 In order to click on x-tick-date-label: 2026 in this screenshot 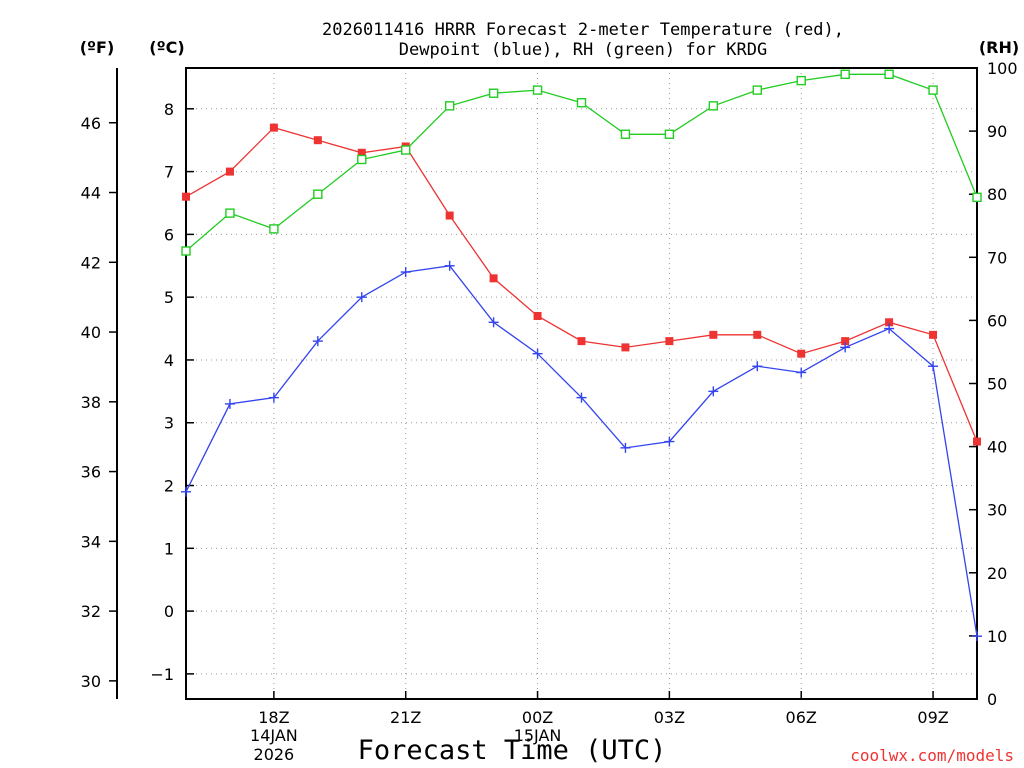, I will do `click(274, 754)`.